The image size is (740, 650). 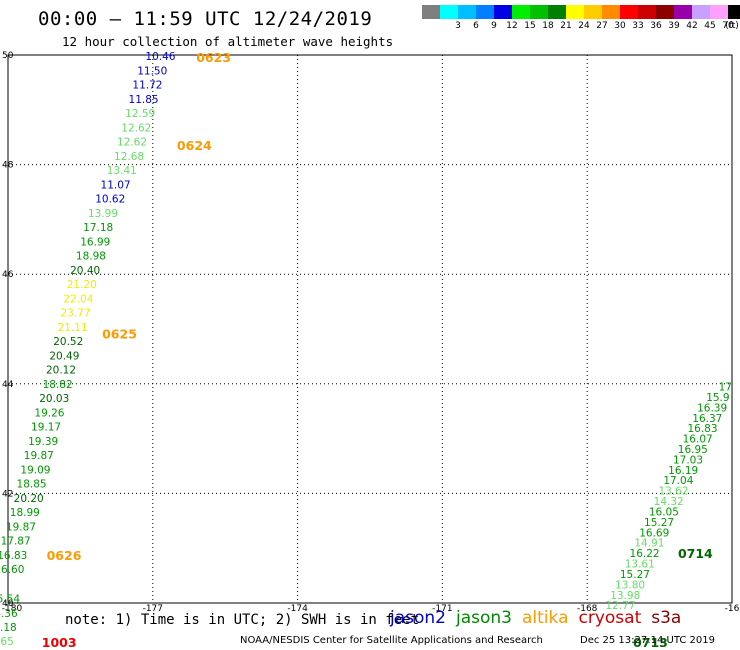 What do you see at coordinates (584, 26) in the screenshot?
I see `scale-label: 24` at bounding box center [584, 26].